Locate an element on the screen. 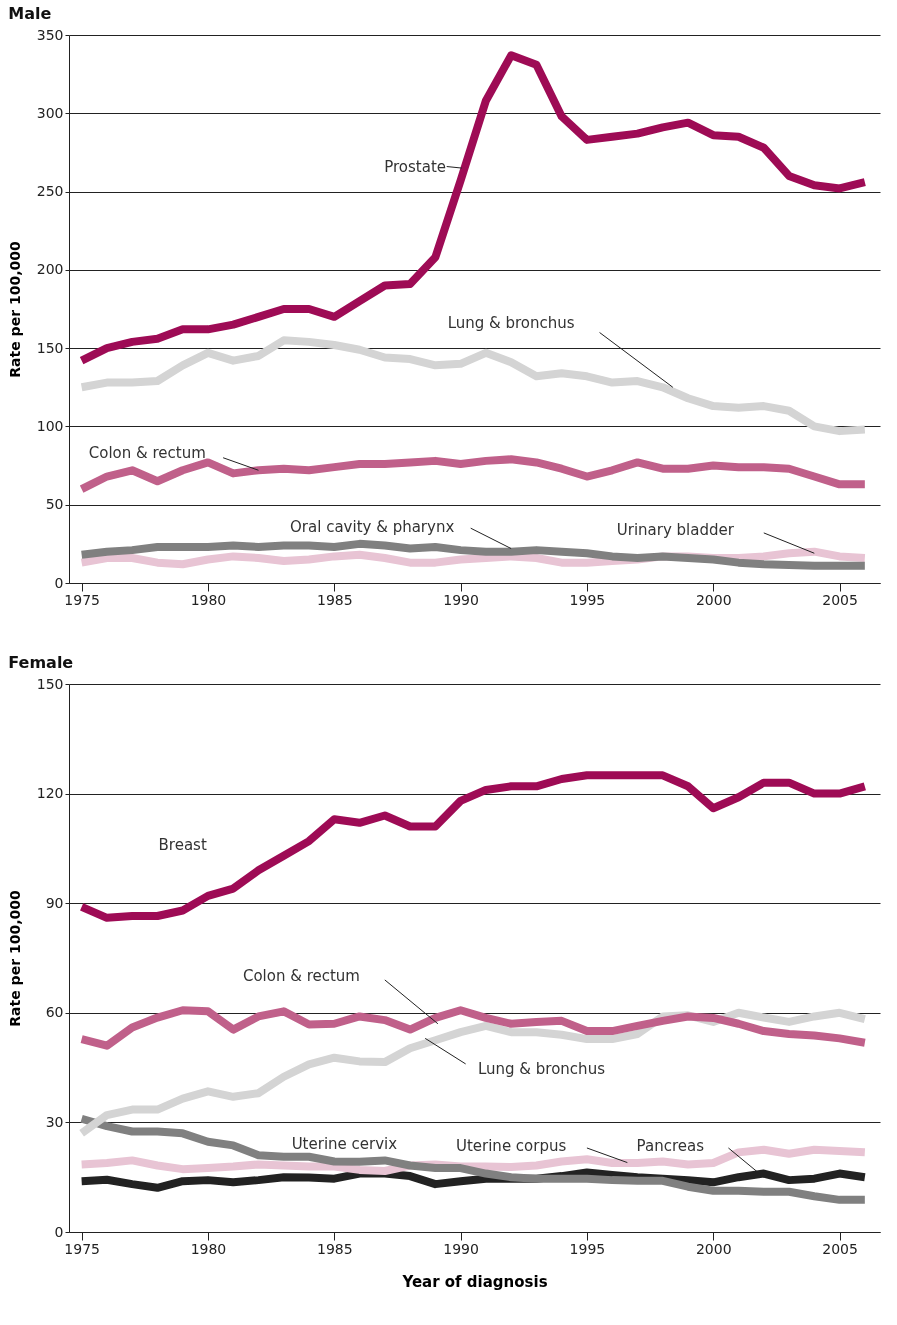 This screenshot has width=897, height=1325. chart-title: Female is located at coordinates (41, 662).